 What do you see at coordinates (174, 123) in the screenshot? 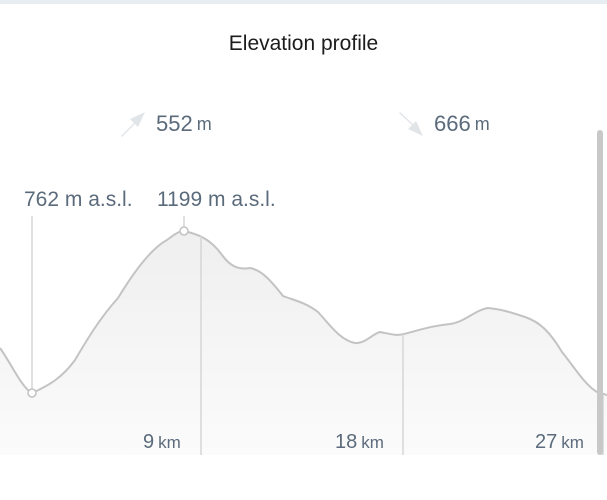
I see `ascent-value: 552` at bounding box center [174, 123].